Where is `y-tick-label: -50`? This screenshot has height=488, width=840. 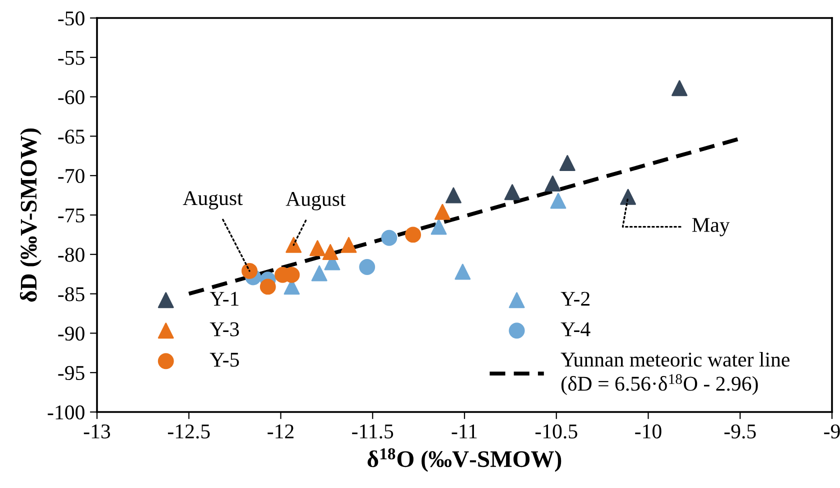 y-tick-label: -50 is located at coordinates (71, 18).